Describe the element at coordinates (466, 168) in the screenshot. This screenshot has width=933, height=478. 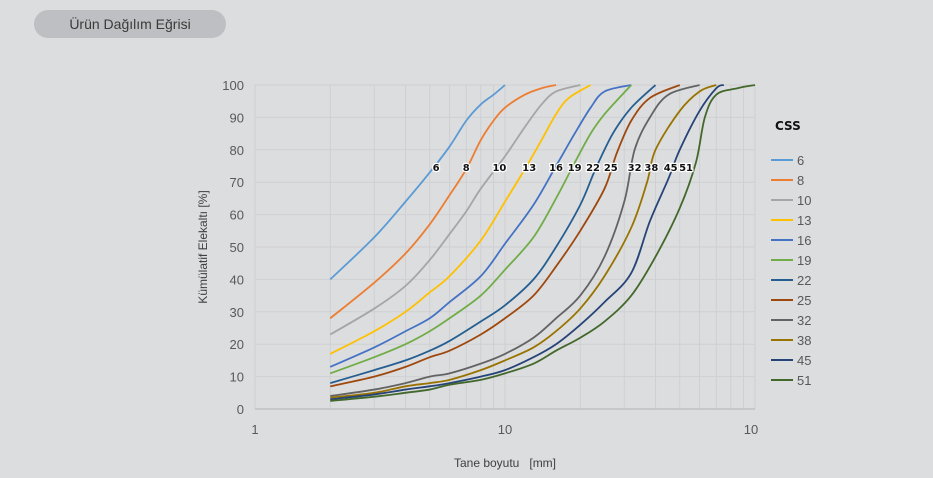
I see `curve-label-8: 8` at that location.